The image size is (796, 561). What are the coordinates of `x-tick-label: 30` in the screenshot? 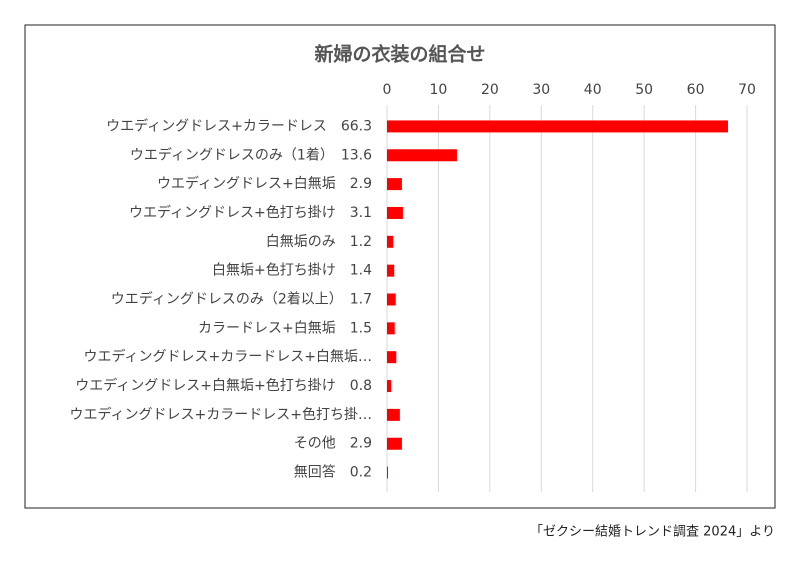 It's located at (541, 90).